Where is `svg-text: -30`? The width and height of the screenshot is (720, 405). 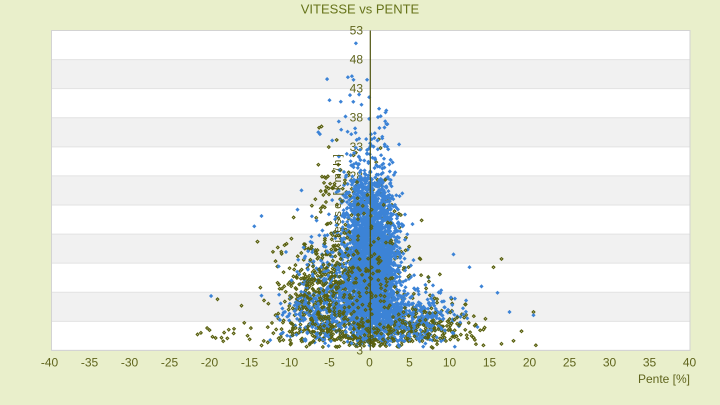 svg-text: -30 is located at coordinates (130, 363).